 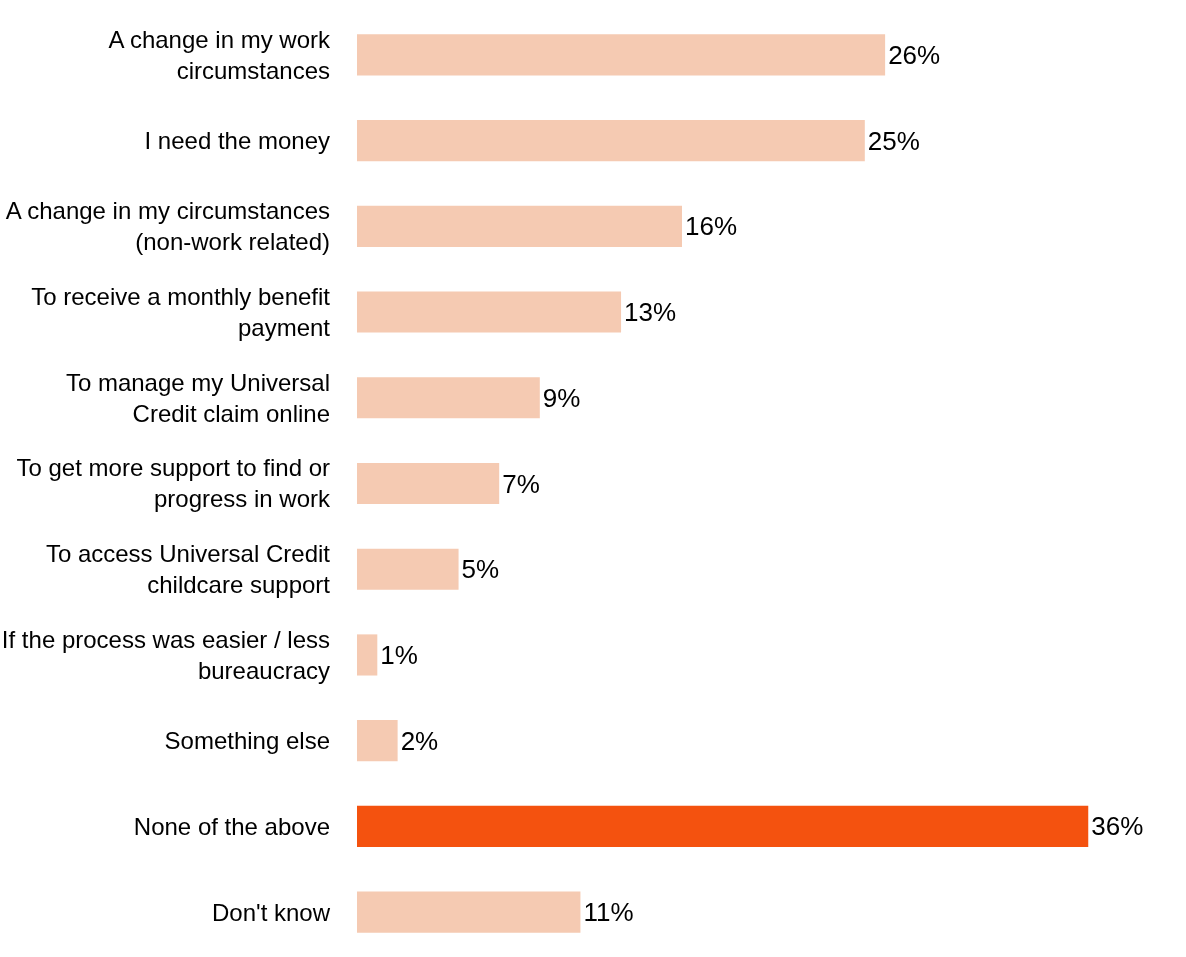 I want to click on data-label: 26%, so click(x=914, y=54).